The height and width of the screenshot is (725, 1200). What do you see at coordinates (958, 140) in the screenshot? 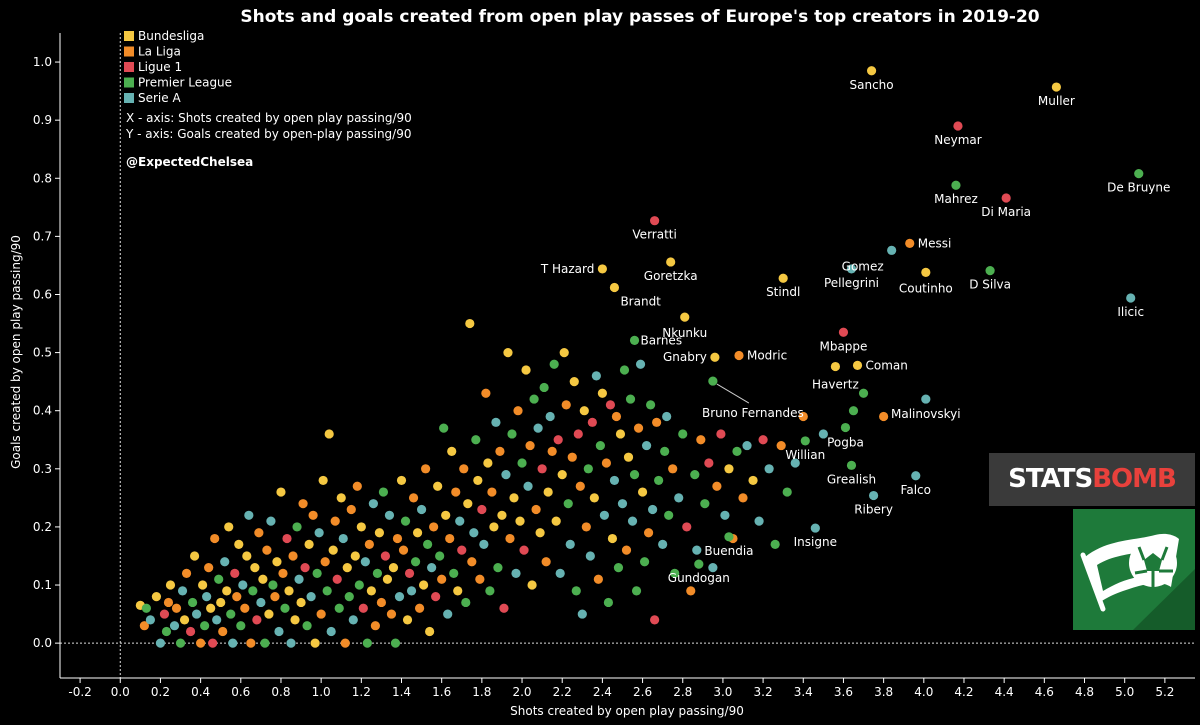
I see `point-label: Neymar` at bounding box center [958, 140].